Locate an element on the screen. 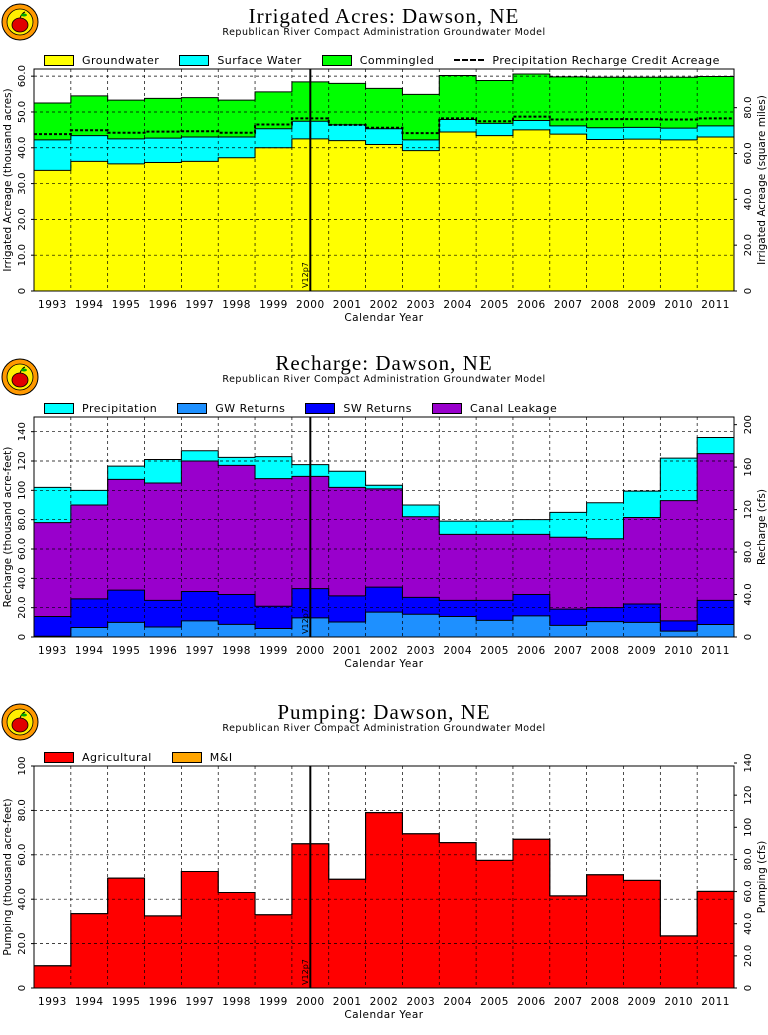 The image size is (768, 1035). x-tick-label: 1995 is located at coordinates (126, 1002).